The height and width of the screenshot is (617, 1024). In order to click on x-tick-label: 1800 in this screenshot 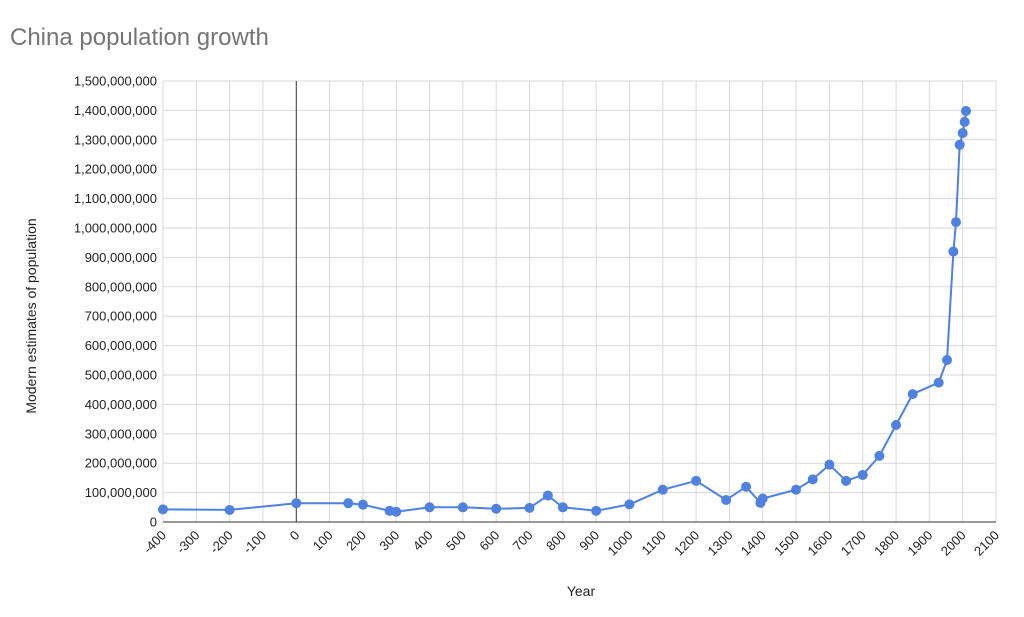, I will do `click(886, 543)`.